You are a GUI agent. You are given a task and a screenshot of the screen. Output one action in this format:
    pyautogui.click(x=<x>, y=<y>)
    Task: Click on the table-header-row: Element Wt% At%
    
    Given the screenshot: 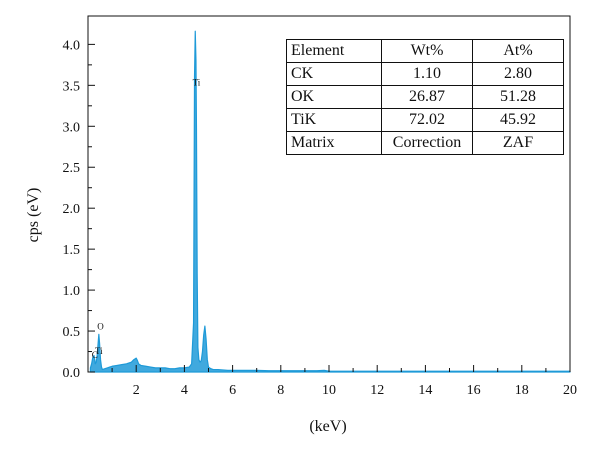 What is the action you would take?
    pyautogui.click(x=425, y=51)
    